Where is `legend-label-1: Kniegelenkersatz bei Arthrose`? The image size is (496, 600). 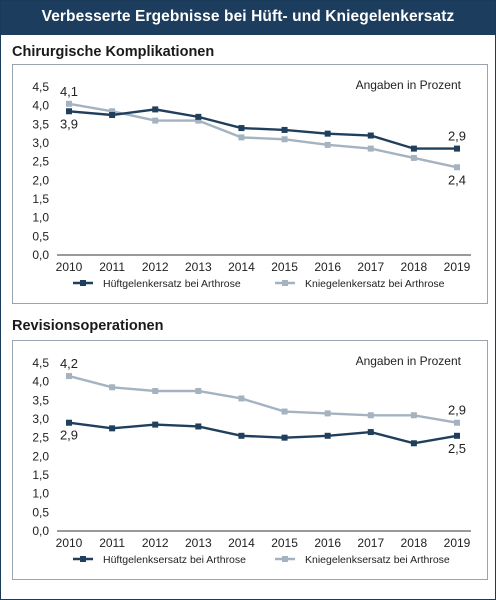
legend-label-1: Kniegelenkersatz bei Arthrose is located at coordinates (375, 284).